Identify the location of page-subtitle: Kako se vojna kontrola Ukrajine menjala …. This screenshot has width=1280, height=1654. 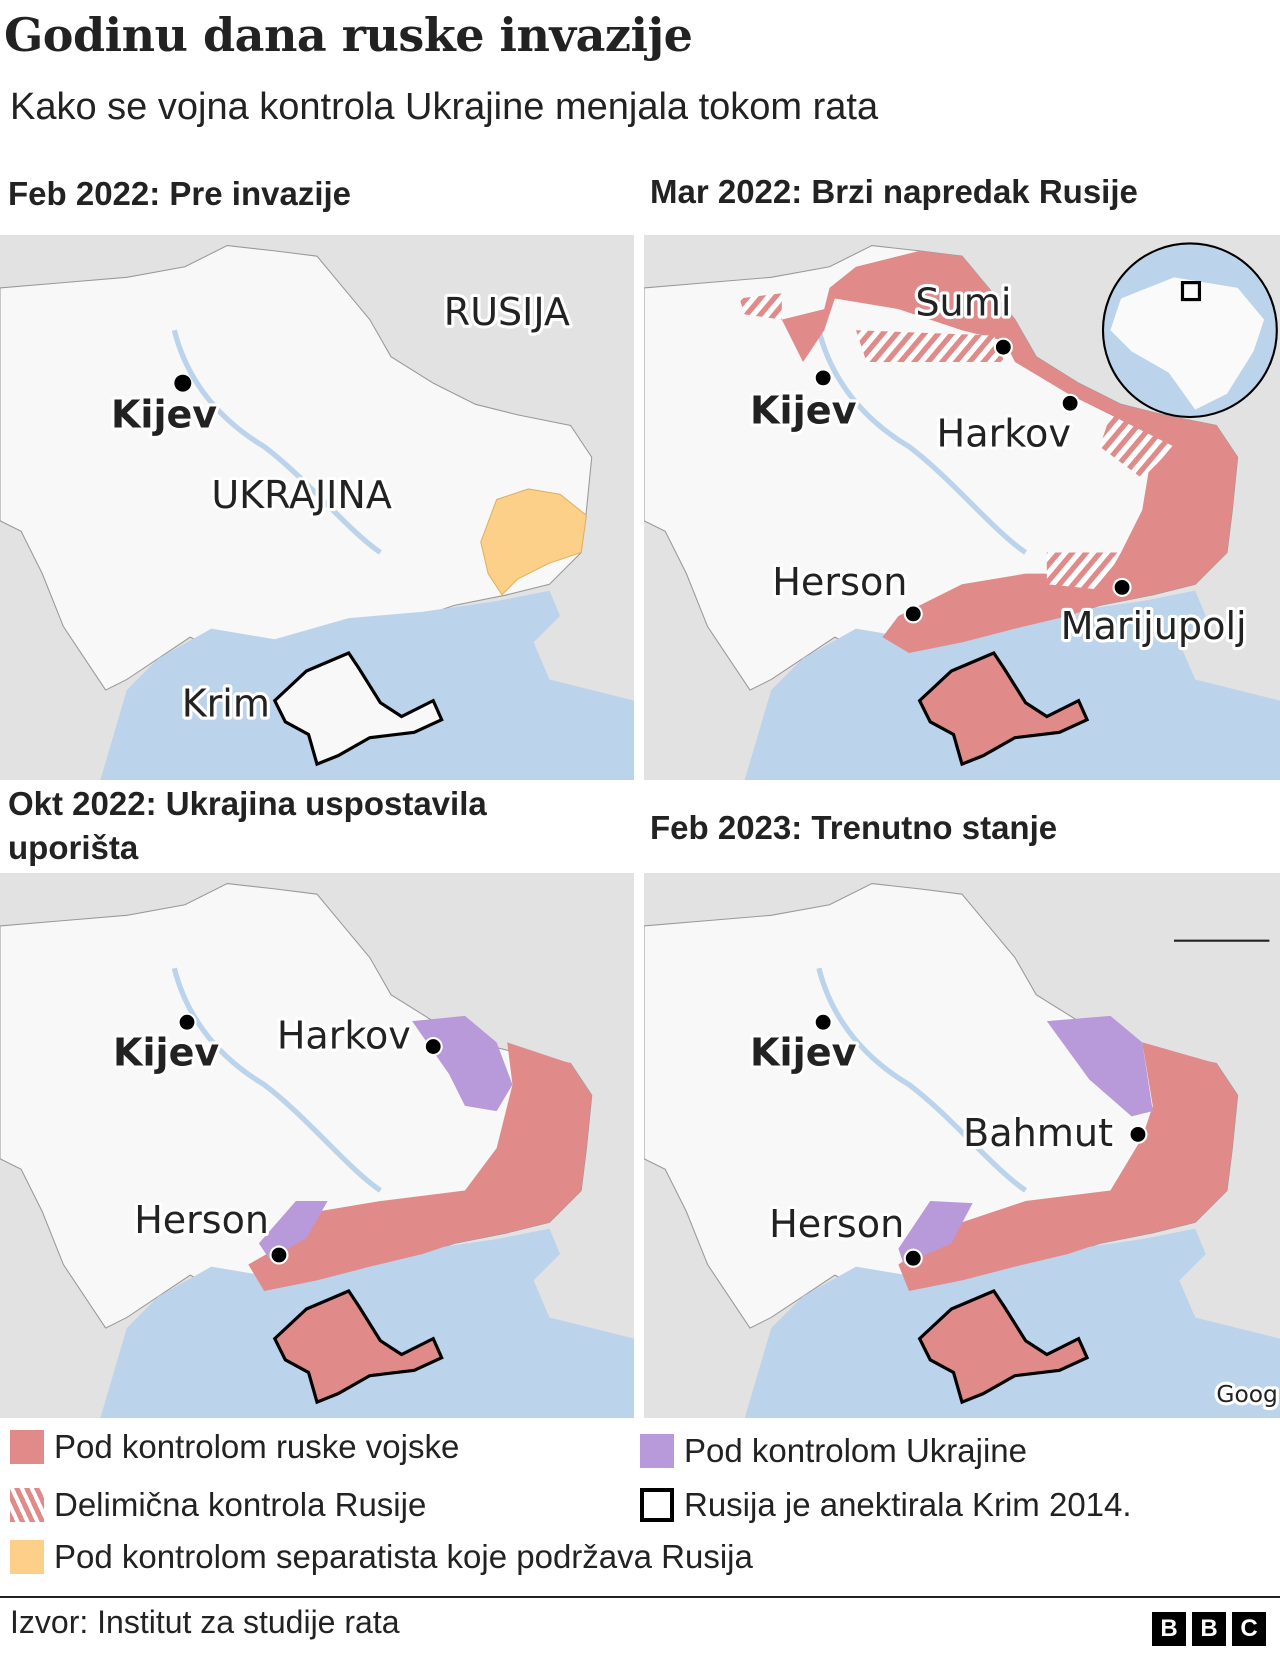
(444, 107).